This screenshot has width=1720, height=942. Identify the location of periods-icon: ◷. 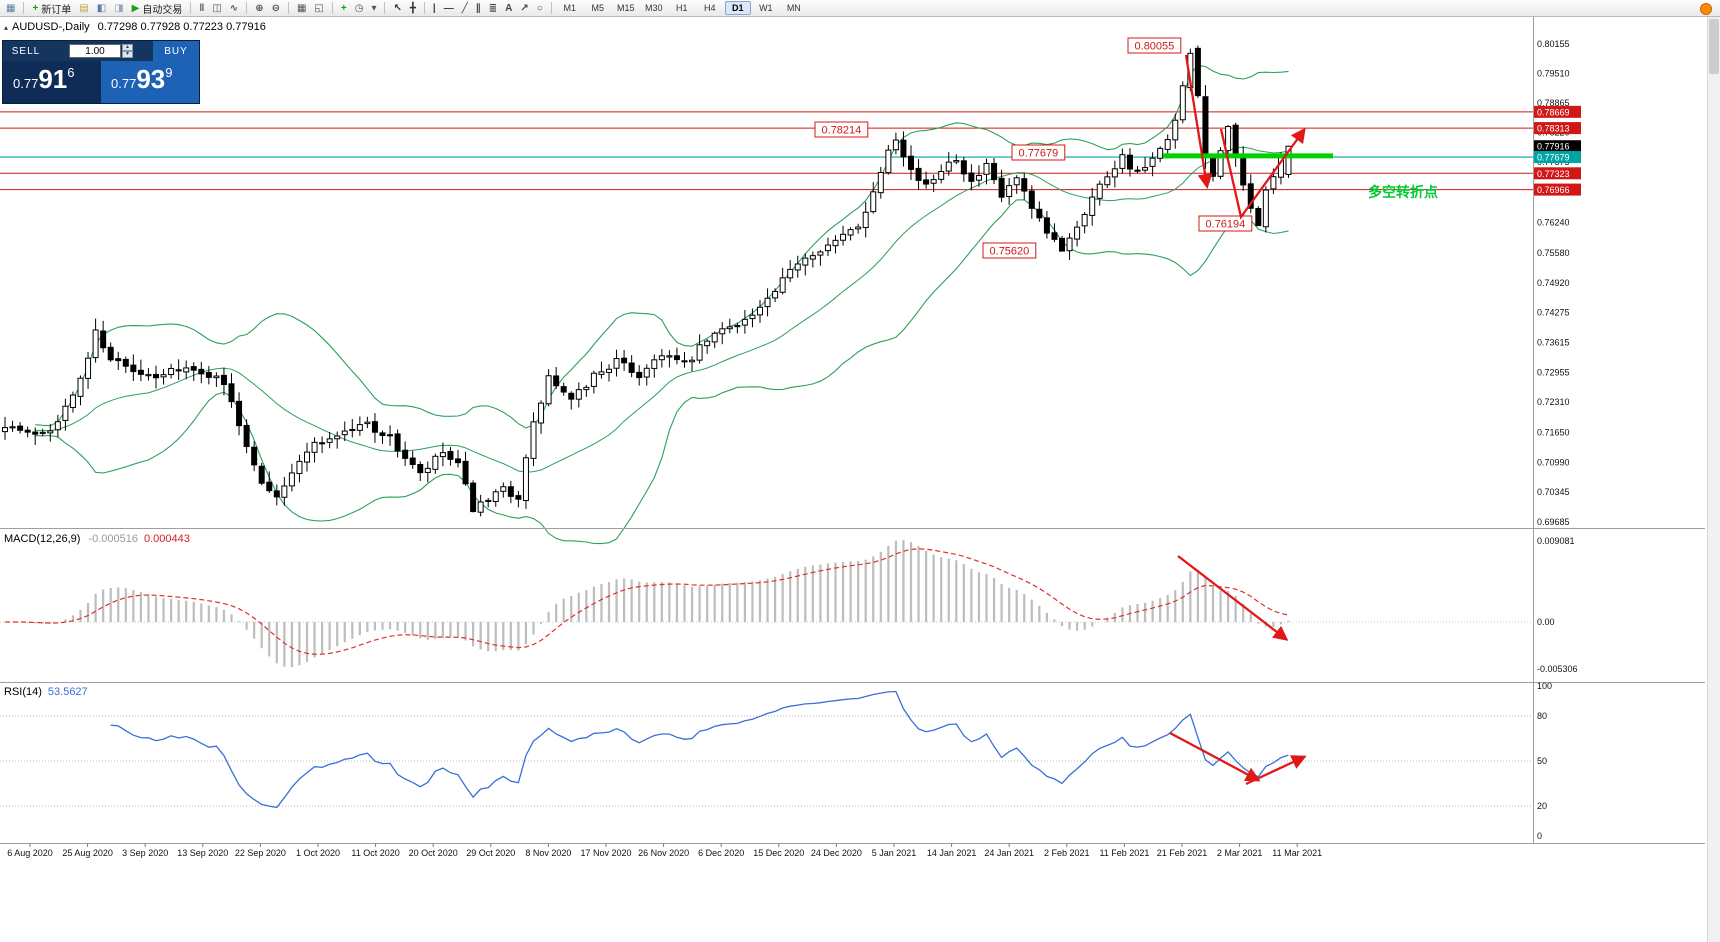
(359, 8).